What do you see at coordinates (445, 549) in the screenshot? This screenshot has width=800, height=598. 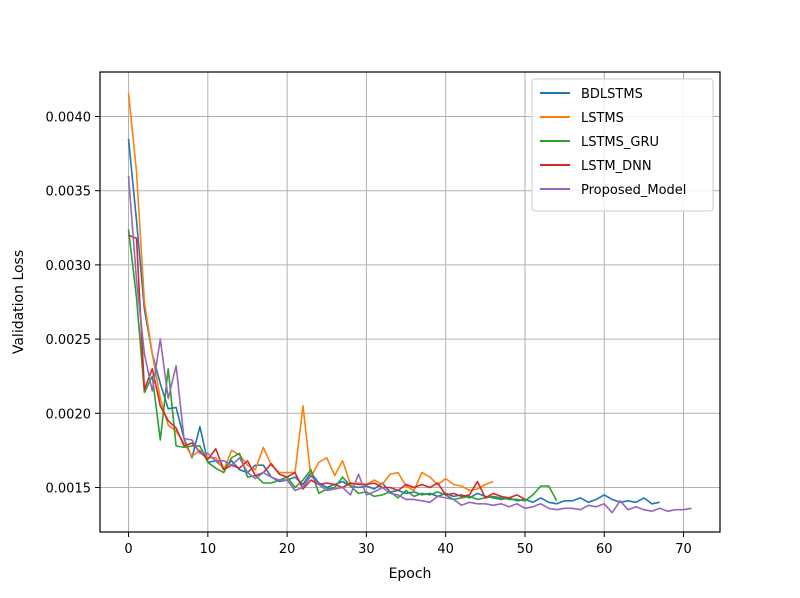 I see `x-tick-label: 40` at bounding box center [445, 549].